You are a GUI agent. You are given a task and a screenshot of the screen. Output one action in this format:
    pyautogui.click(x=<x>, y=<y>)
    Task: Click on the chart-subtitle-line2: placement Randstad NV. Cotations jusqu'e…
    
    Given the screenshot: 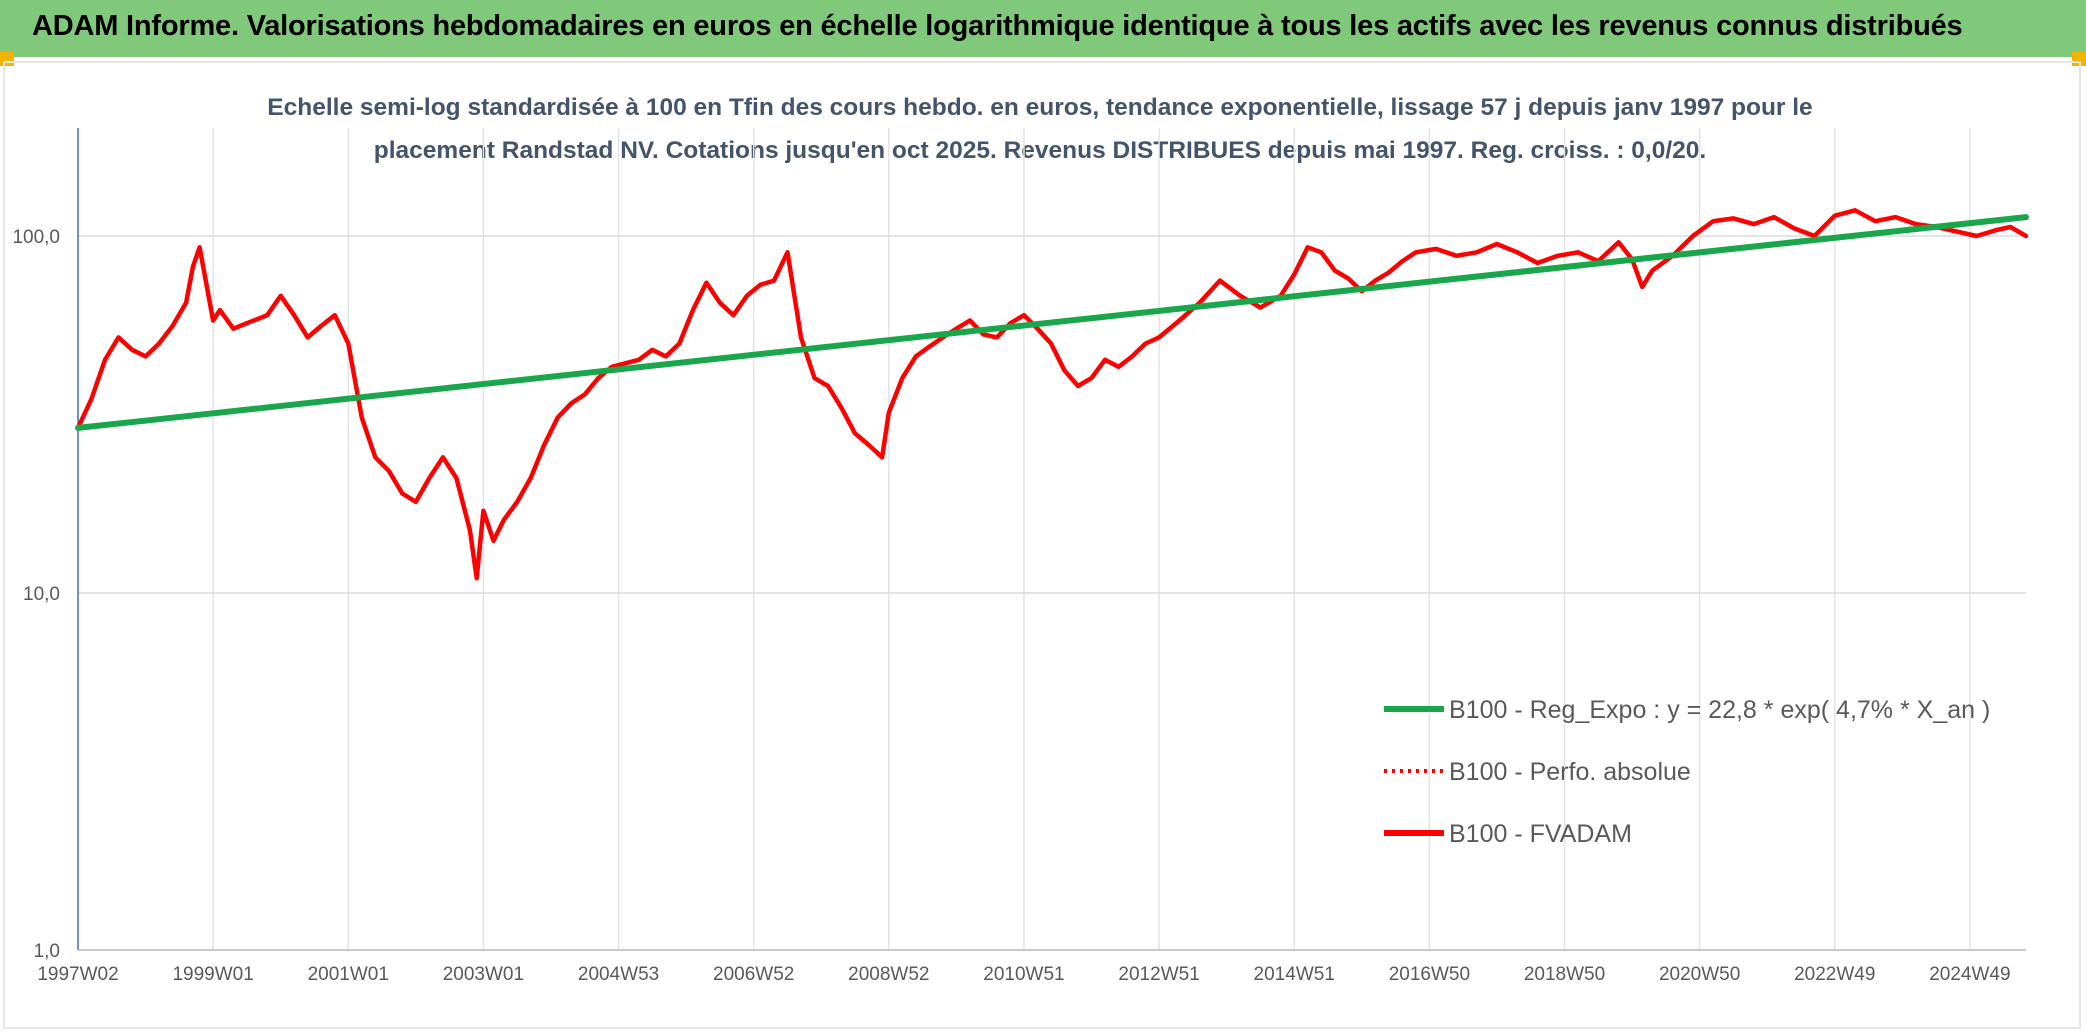 What is the action you would take?
    pyautogui.click(x=1040, y=150)
    